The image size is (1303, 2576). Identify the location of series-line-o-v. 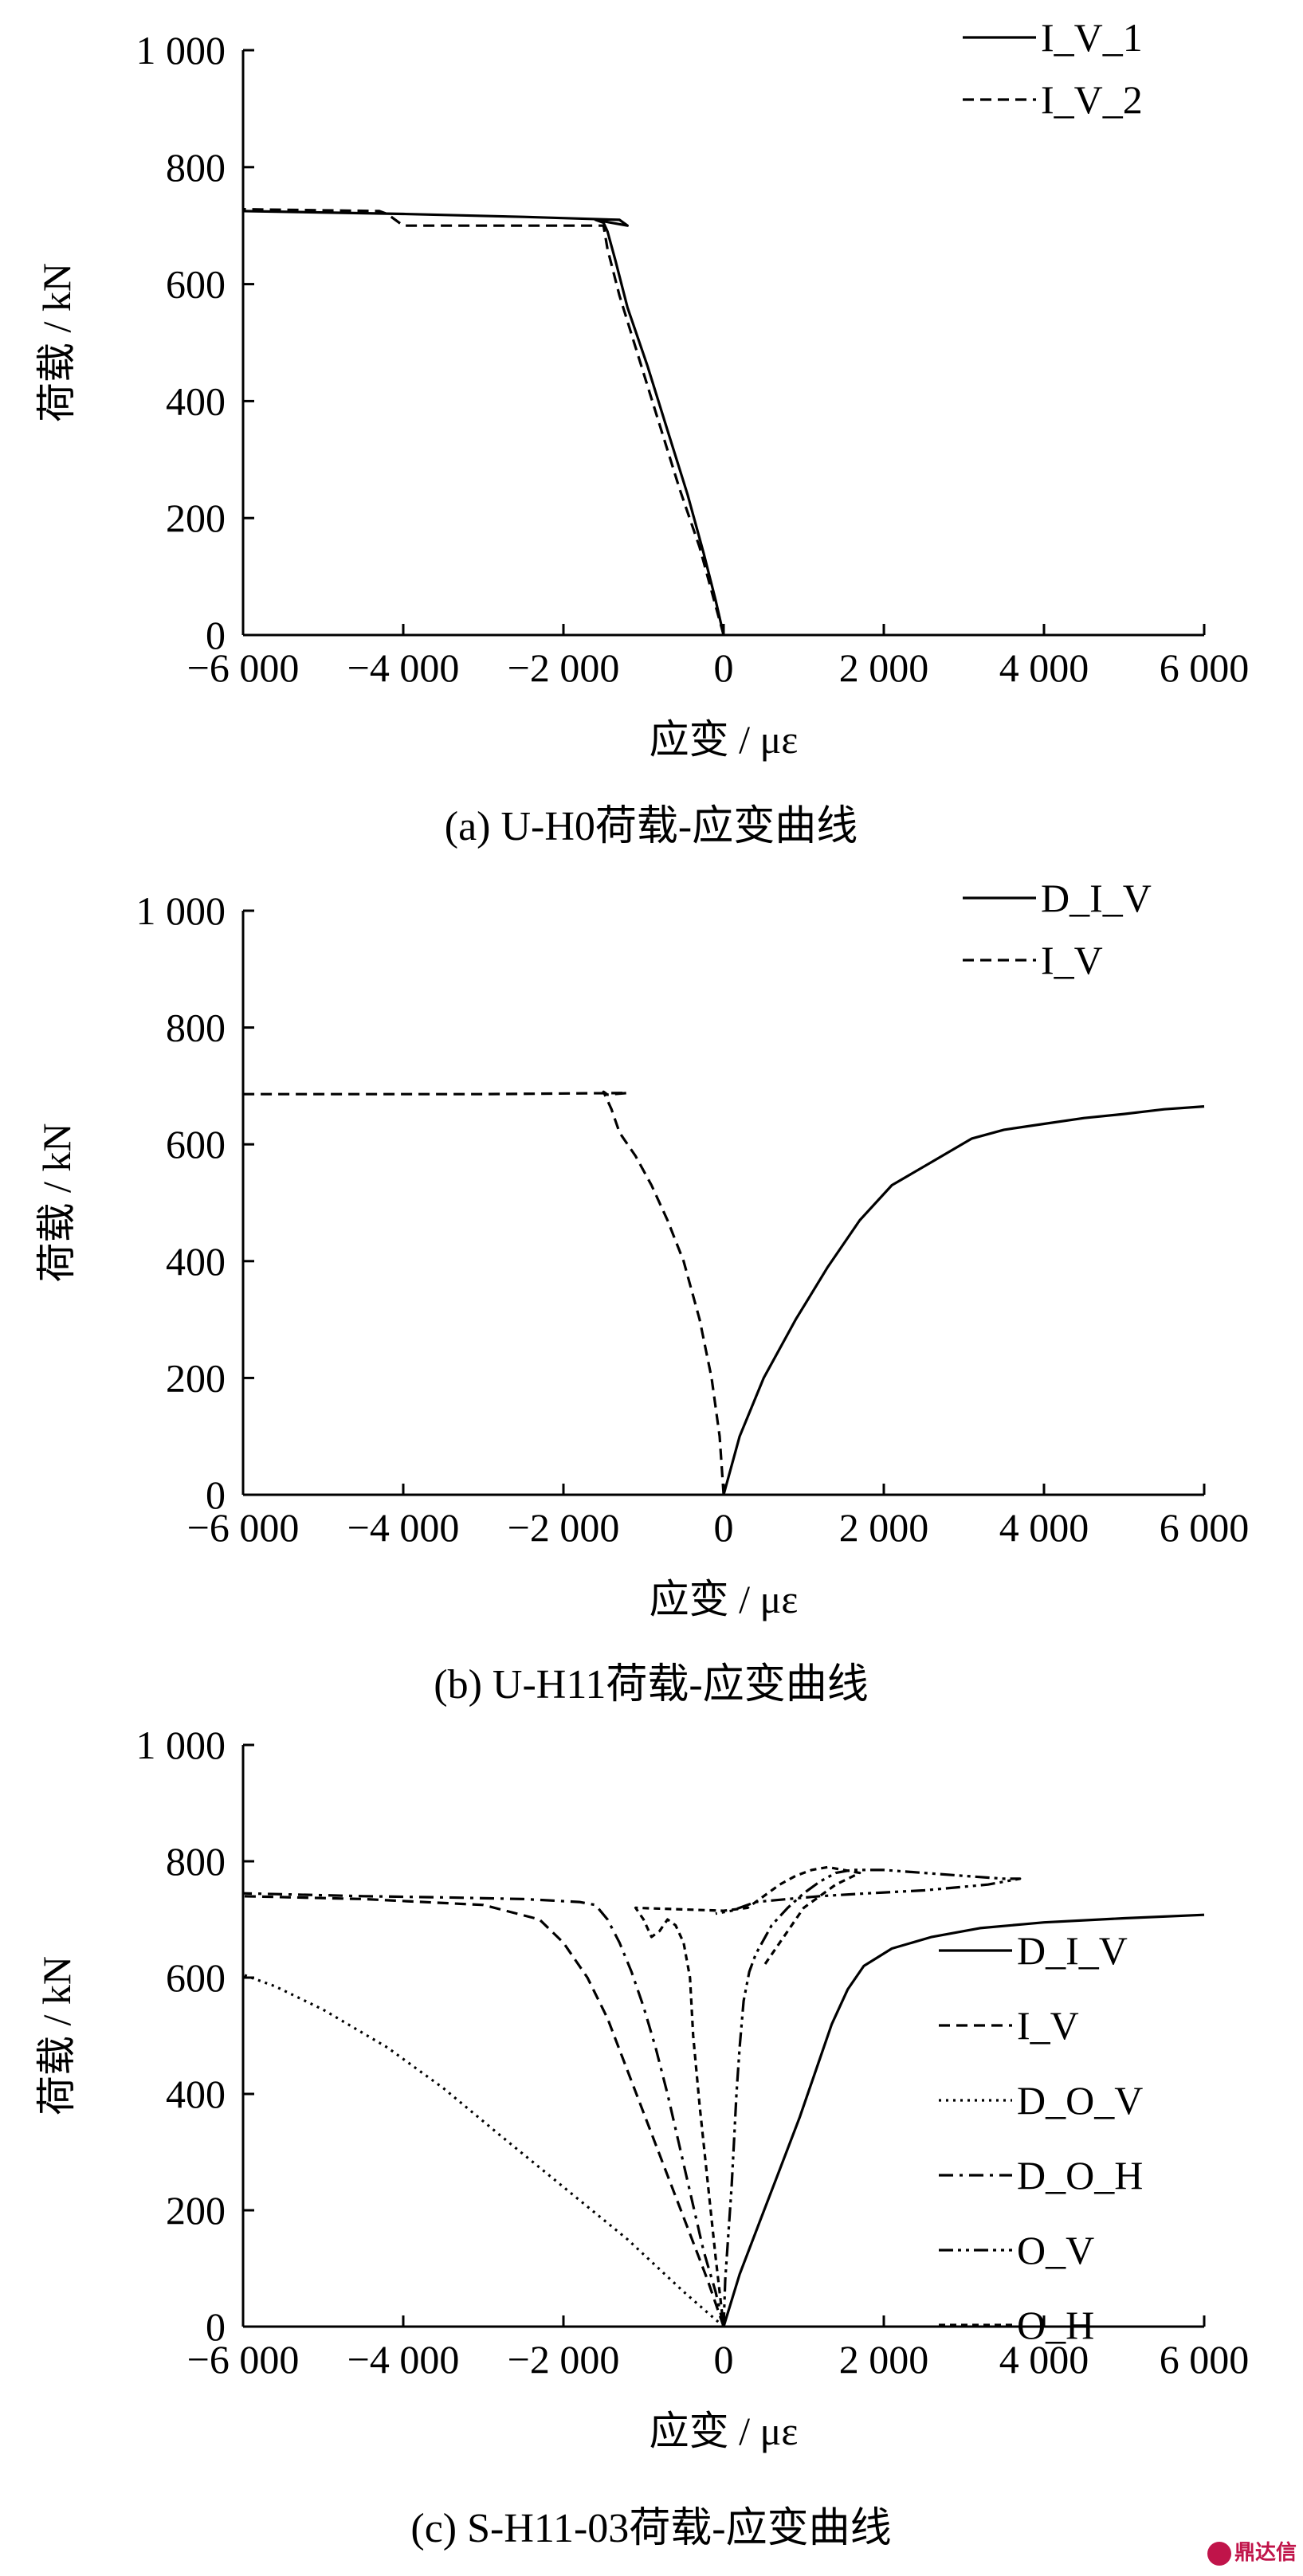
(868, 2097).